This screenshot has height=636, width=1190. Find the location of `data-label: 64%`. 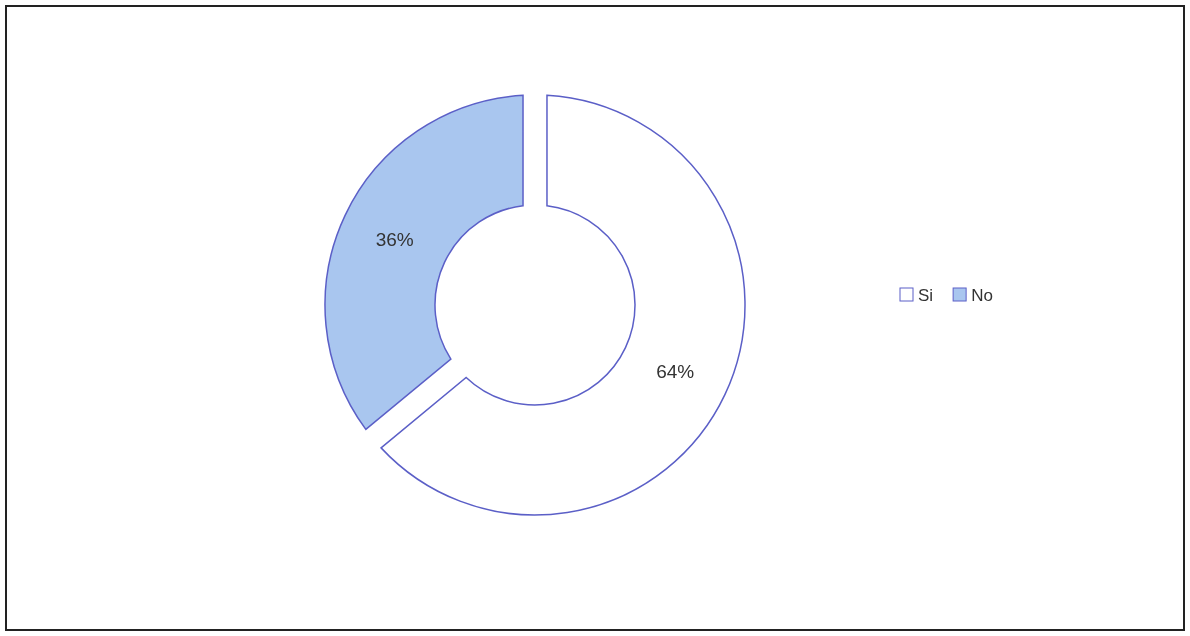

data-label: 64% is located at coordinates (675, 371).